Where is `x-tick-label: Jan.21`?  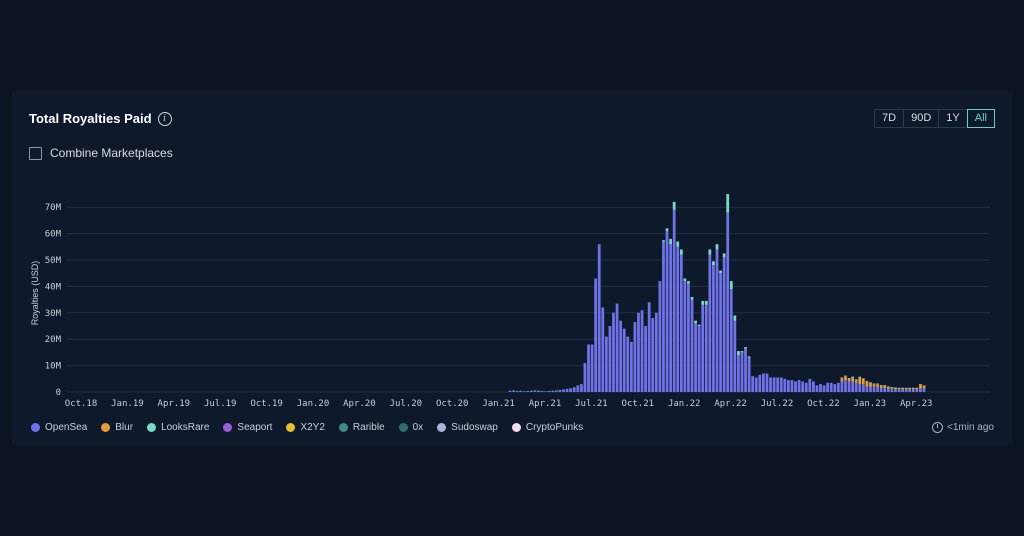
x-tick-label: Jan.21 is located at coordinates (498, 404).